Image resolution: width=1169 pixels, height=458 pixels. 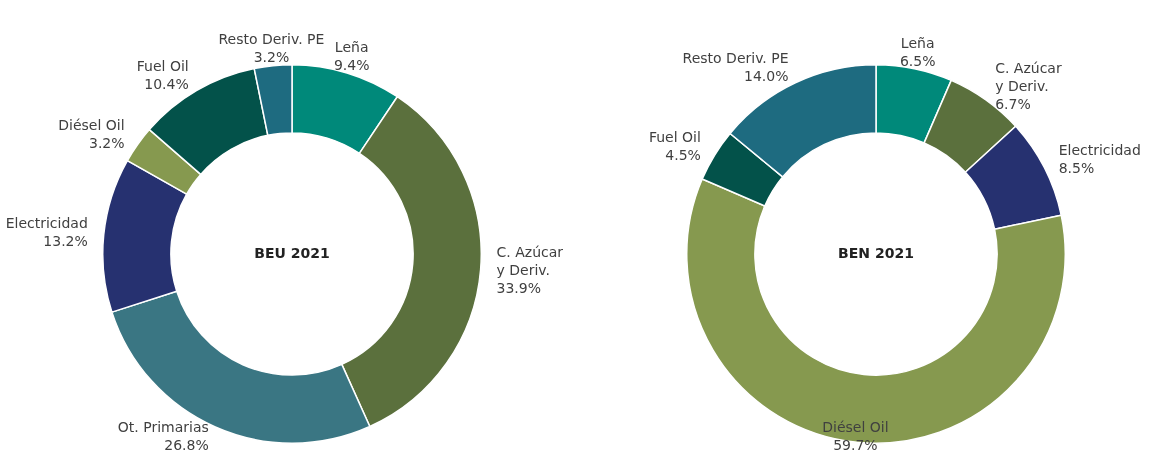 I want to click on data-label: 14.0%, so click(x=766, y=75).